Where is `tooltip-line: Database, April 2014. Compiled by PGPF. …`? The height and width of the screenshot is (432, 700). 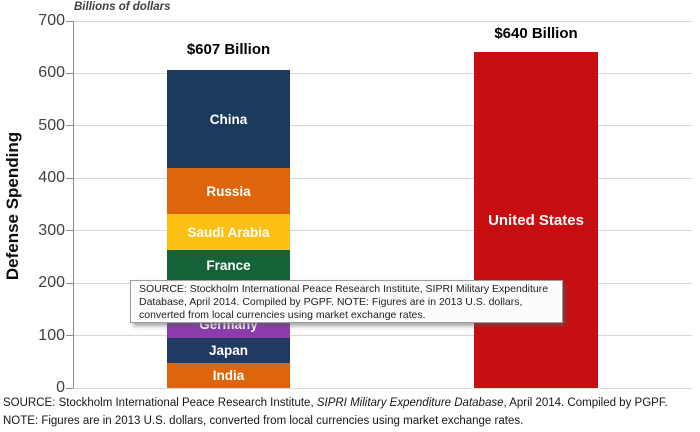
tooltip-line: Database, April 2014. Compiled by PGPF. … is located at coordinates (331, 302).